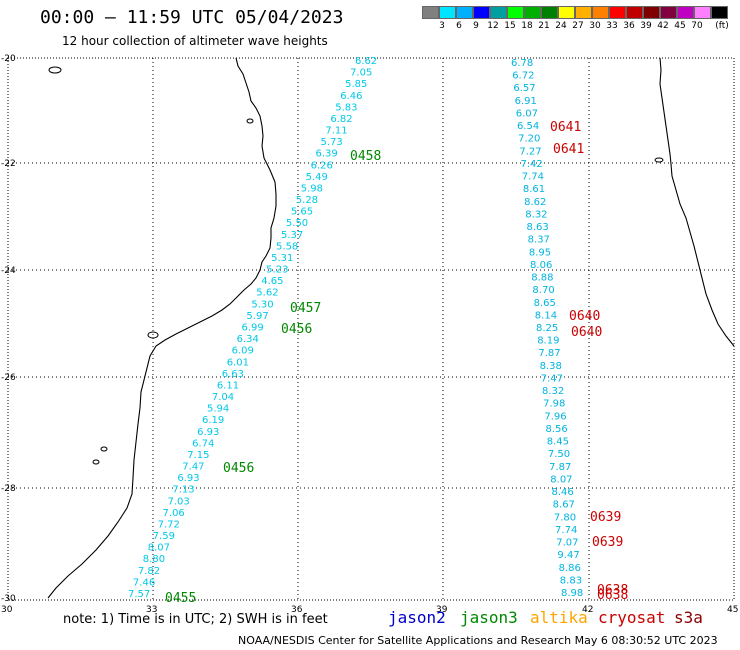  Describe the element at coordinates (8, 164) in the screenshot. I see `lat-tick-label: -22` at that location.